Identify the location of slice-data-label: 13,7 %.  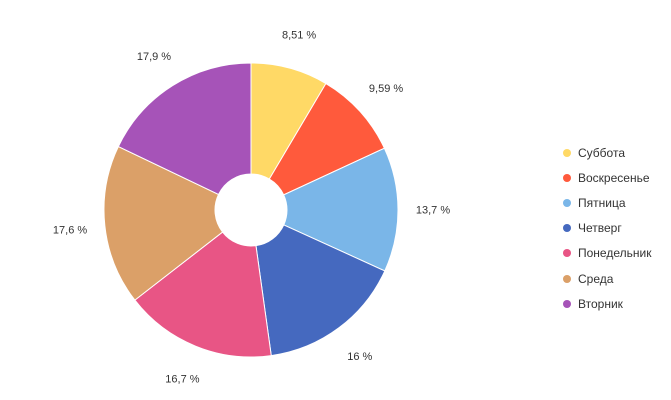
(433, 210).